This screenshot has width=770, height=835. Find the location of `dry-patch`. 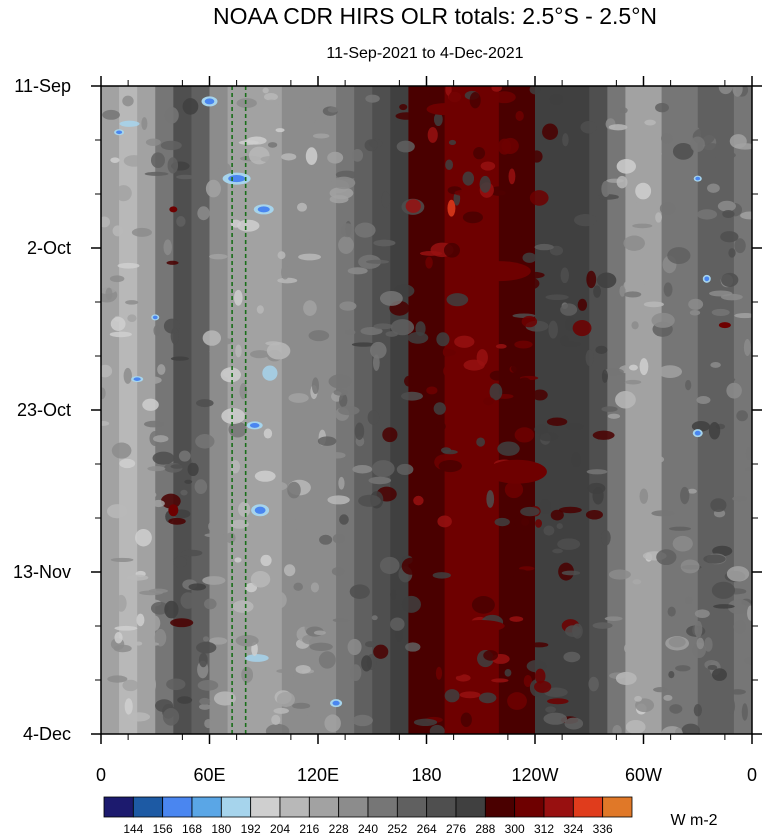

dry-patch is located at coordinates (173, 209).